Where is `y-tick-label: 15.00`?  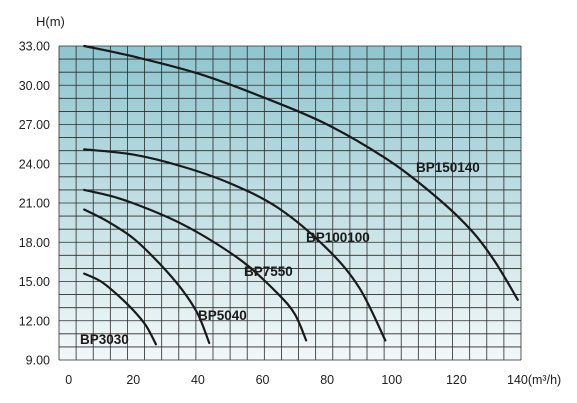
y-tick-label: 15.00 is located at coordinates (34, 282).